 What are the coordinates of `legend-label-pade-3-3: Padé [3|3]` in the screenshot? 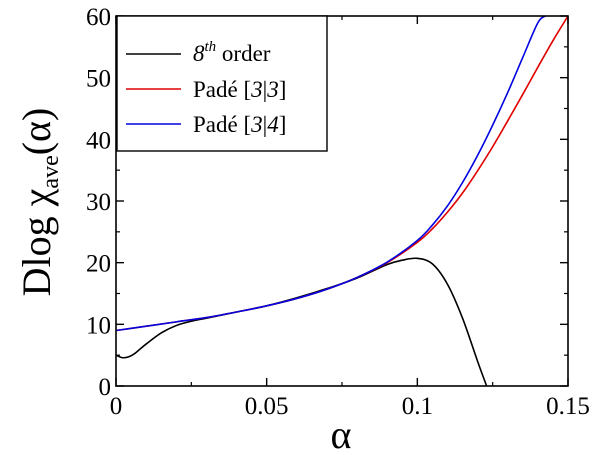 It's located at (239, 89).